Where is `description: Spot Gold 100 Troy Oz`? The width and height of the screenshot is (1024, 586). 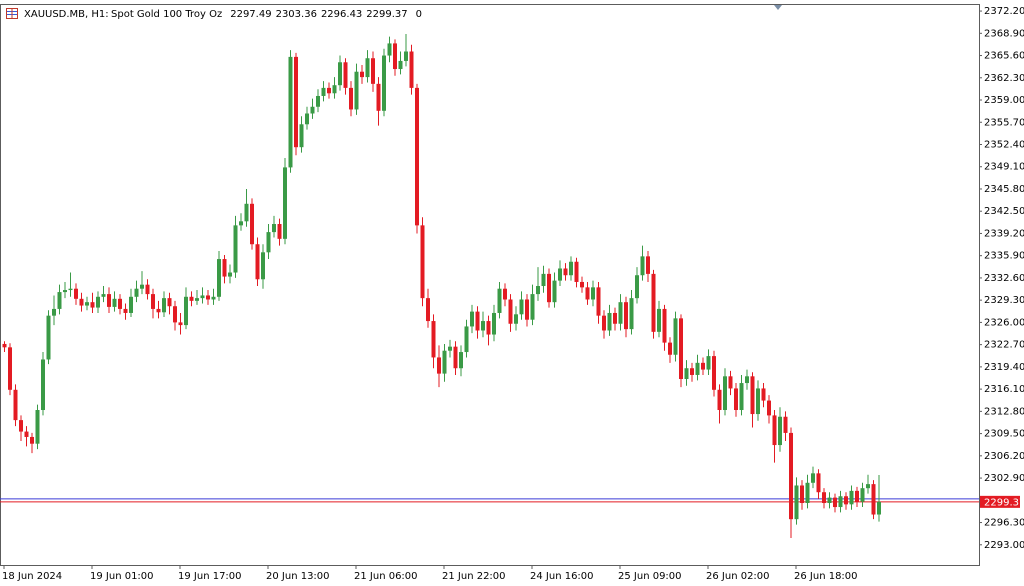
description: Spot Gold 100 Troy Oz is located at coordinates (166, 14).